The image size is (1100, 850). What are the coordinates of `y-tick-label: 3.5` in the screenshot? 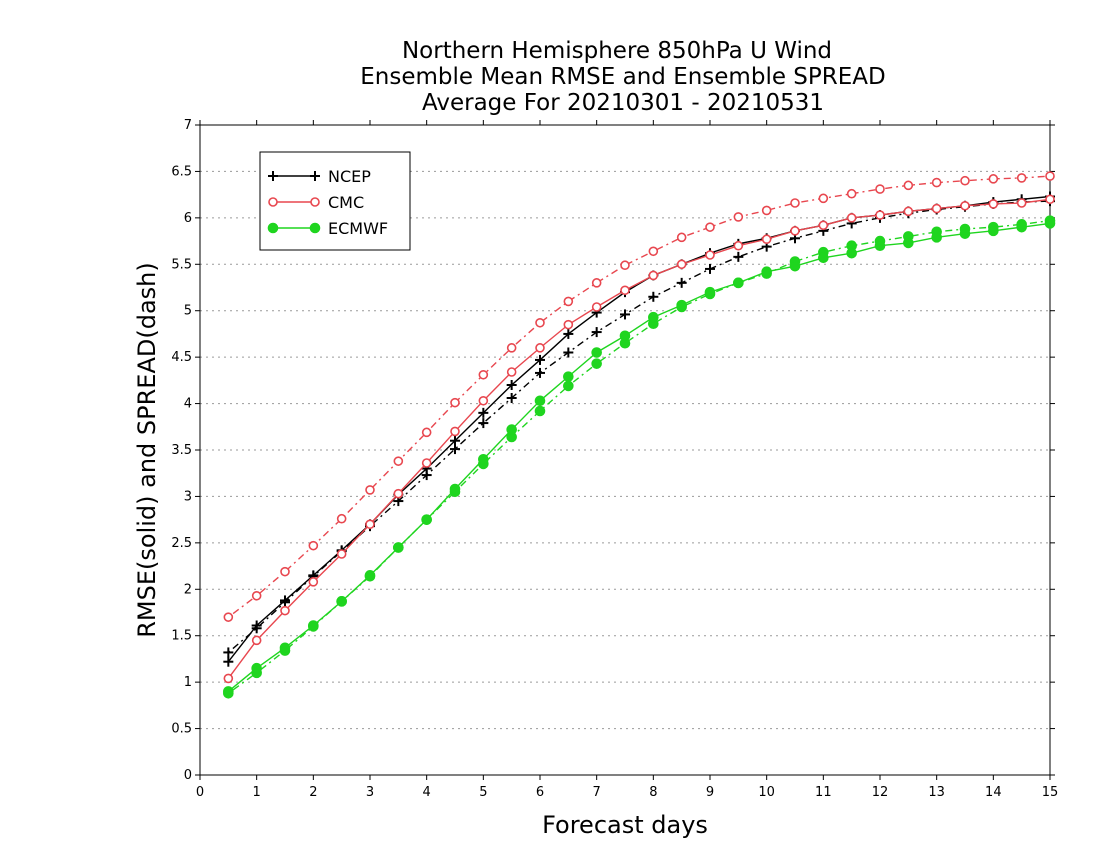 It's located at (181, 450).